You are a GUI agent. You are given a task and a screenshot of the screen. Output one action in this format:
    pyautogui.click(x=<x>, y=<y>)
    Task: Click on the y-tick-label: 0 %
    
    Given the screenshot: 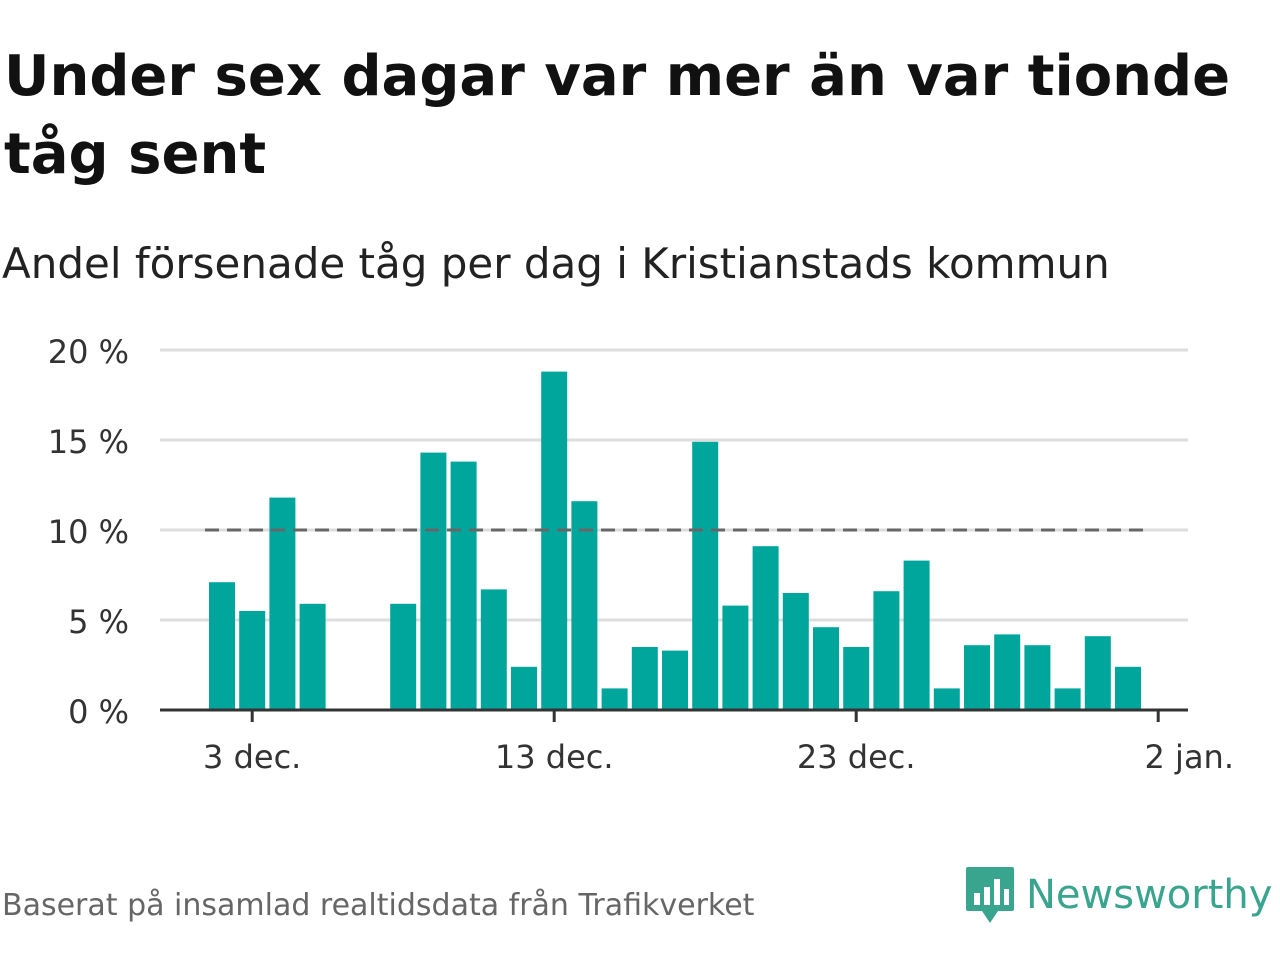 What is the action you would take?
    pyautogui.click(x=98, y=712)
    